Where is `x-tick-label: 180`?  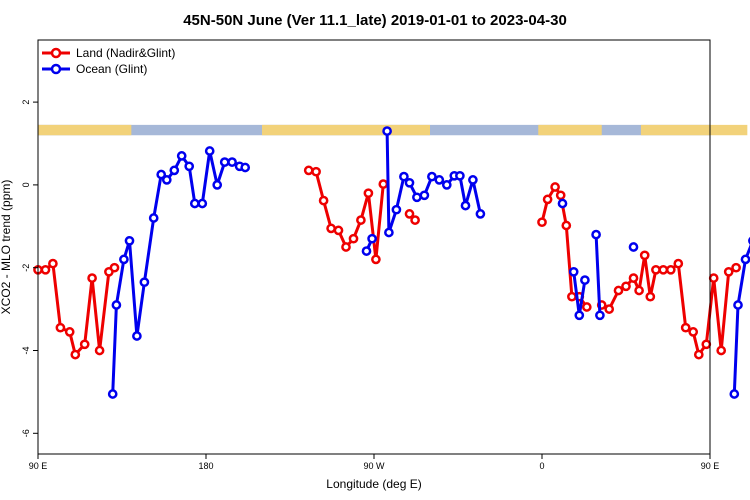 x-tick-label: 180 is located at coordinates (205, 466).